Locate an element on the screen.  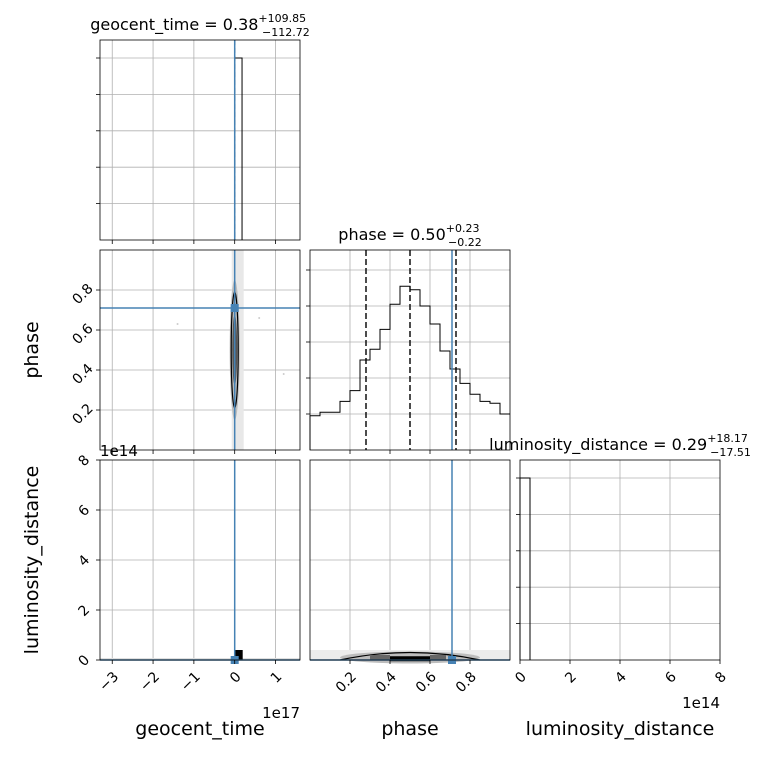
panel-phase-dist-frame is located at coordinates (410, 560).